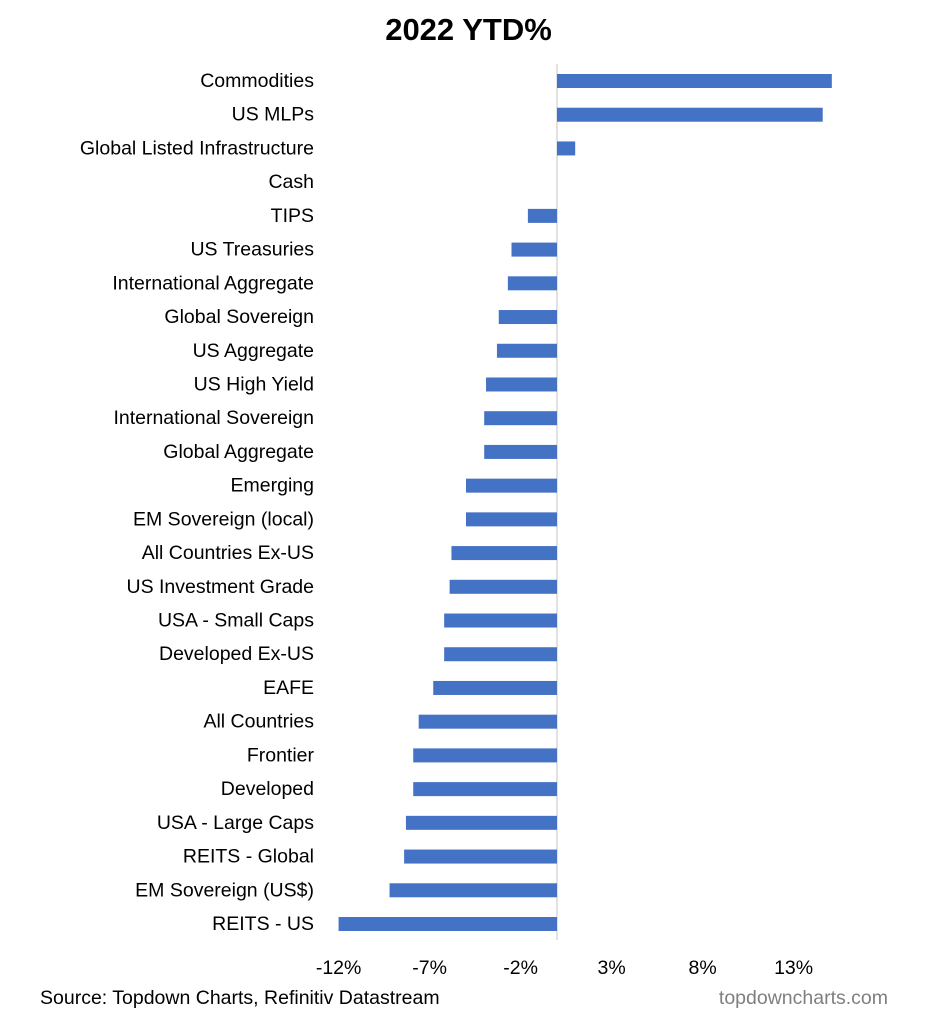 The image size is (937, 1024). I want to click on category-label: Global Aggregate, so click(238, 452).